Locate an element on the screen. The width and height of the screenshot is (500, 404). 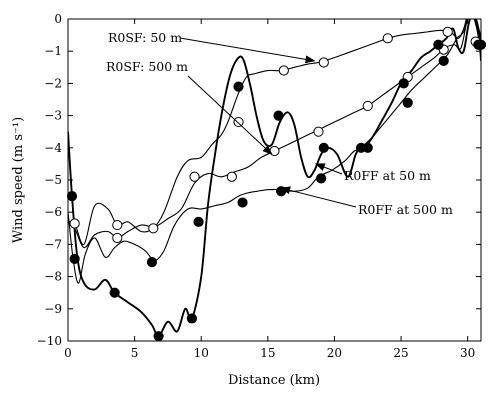
annotation-r0sf-50m: R0SF: 50 m is located at coordinates (145, 37).